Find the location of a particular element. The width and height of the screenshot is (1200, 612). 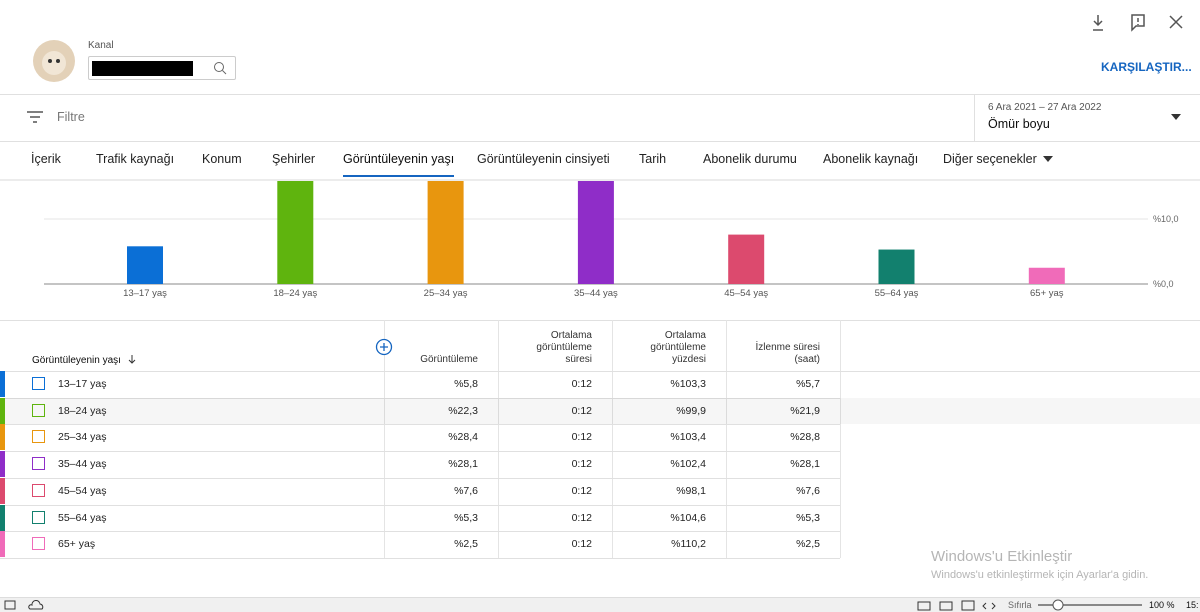

x-tick-label: 18–24 yaş is located at coordinates (295, 293).